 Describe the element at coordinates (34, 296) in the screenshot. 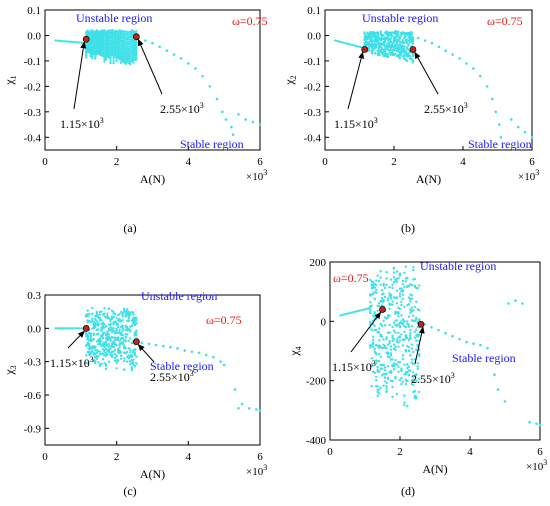

I see `y-tick-label: 0.3` at that location.